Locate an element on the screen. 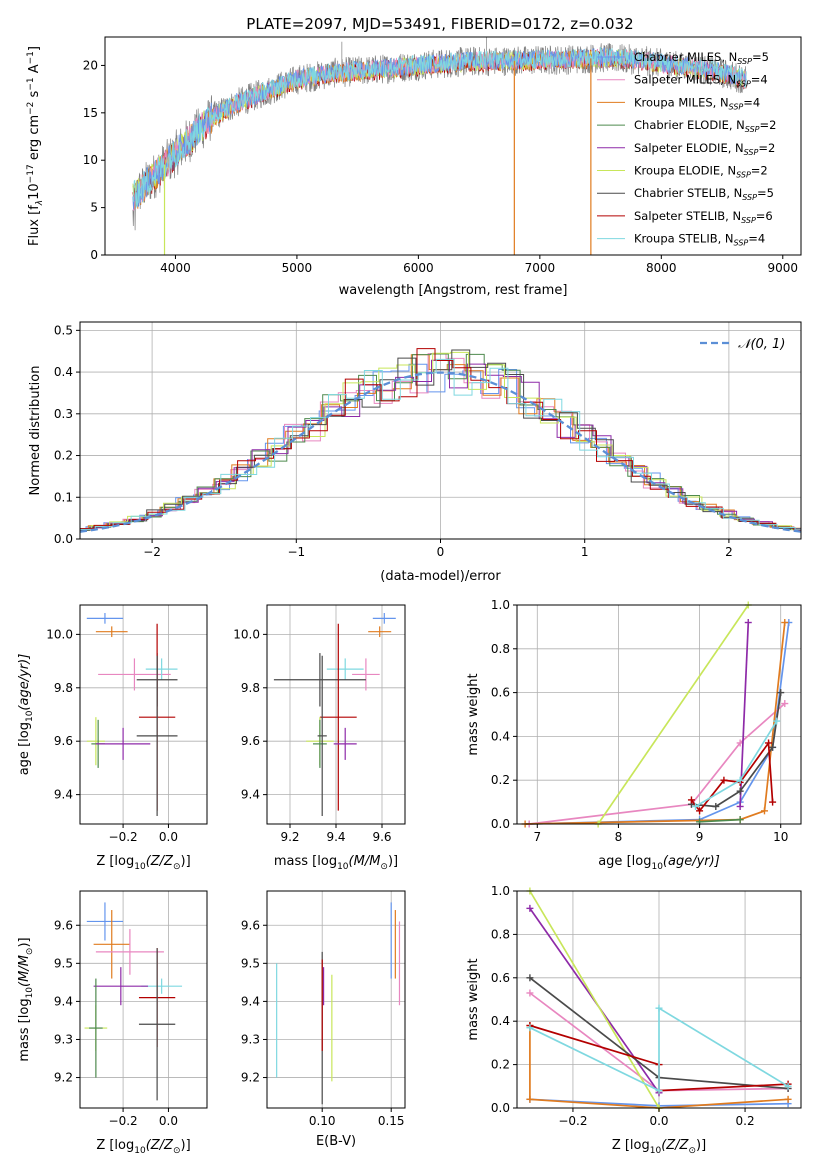 This screenshot has height=1170, width=819. gaussian-reference-curve is located at coordinates (440, 452).